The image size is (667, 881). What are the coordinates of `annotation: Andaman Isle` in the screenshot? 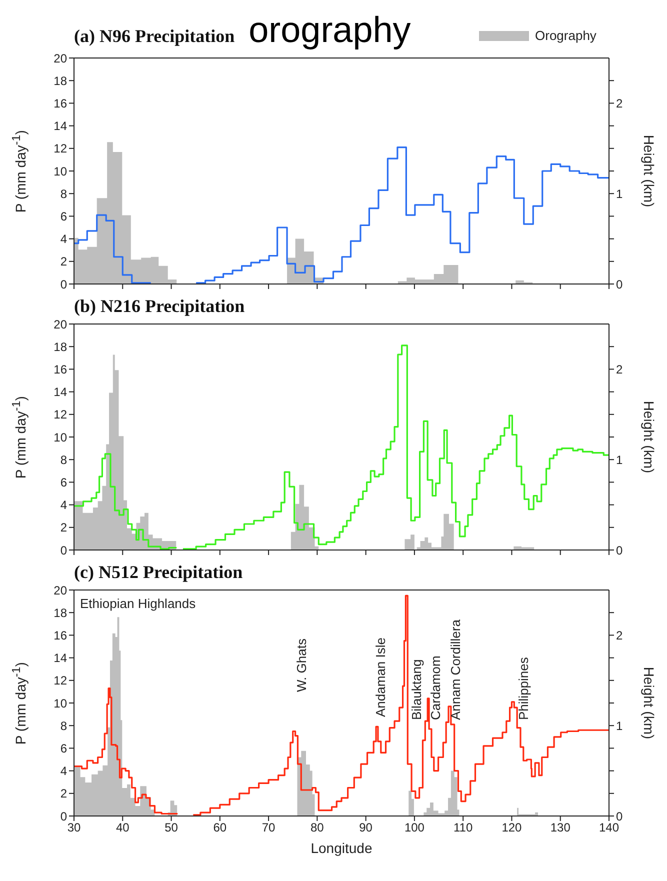 It's located at (380, 677).